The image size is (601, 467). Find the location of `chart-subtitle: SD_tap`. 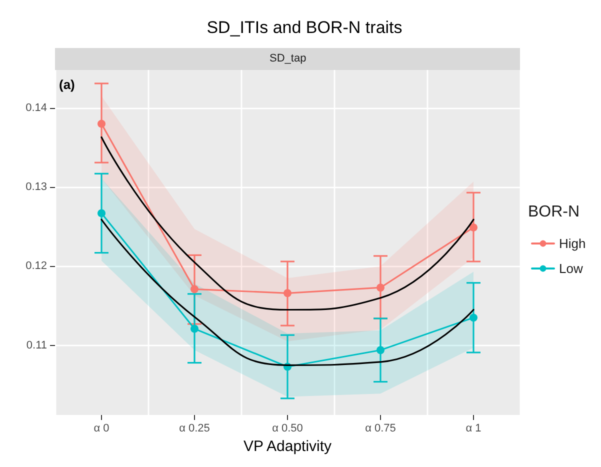

chart-subtitle: SD_tap is located at coordinates (288, 58).